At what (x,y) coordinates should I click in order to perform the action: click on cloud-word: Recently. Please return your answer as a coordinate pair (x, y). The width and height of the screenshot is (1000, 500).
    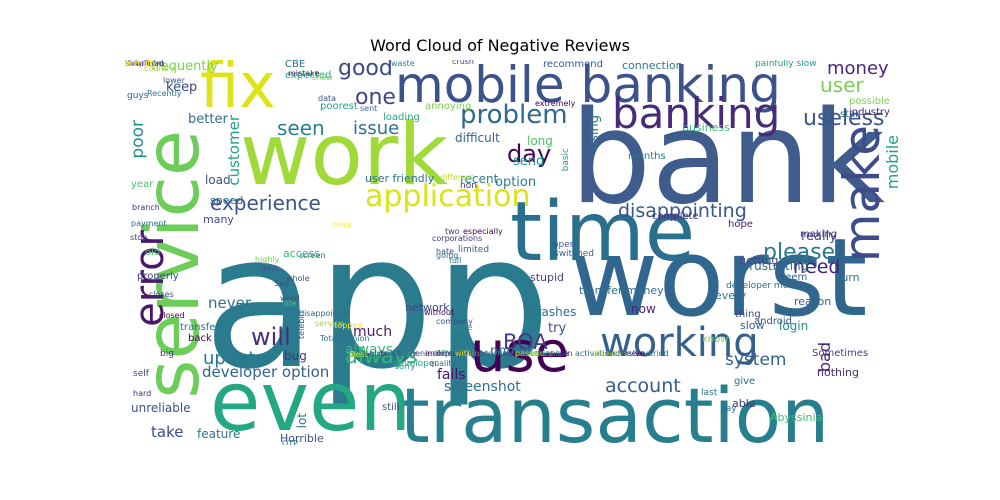
    Looking at the image, I should click on (164, 93).